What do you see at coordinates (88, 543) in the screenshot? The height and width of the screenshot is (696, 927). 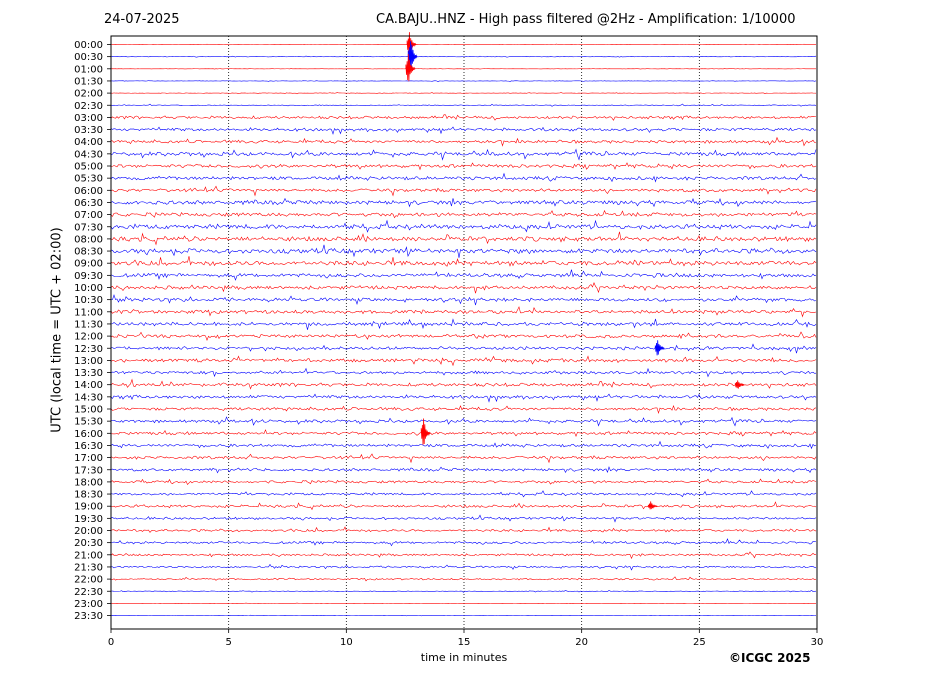 I see `y-tick-label: 20:30` at bounding box center [88, 543].